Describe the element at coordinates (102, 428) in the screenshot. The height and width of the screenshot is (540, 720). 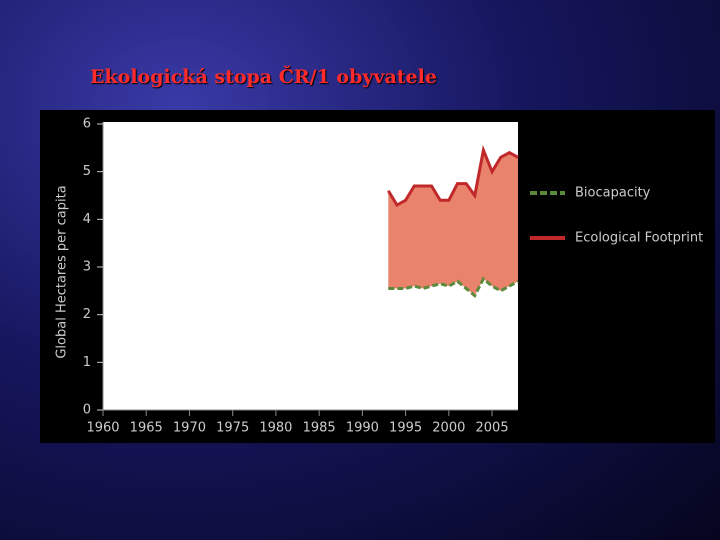
I see `x-tick-label: 1960` at that location.